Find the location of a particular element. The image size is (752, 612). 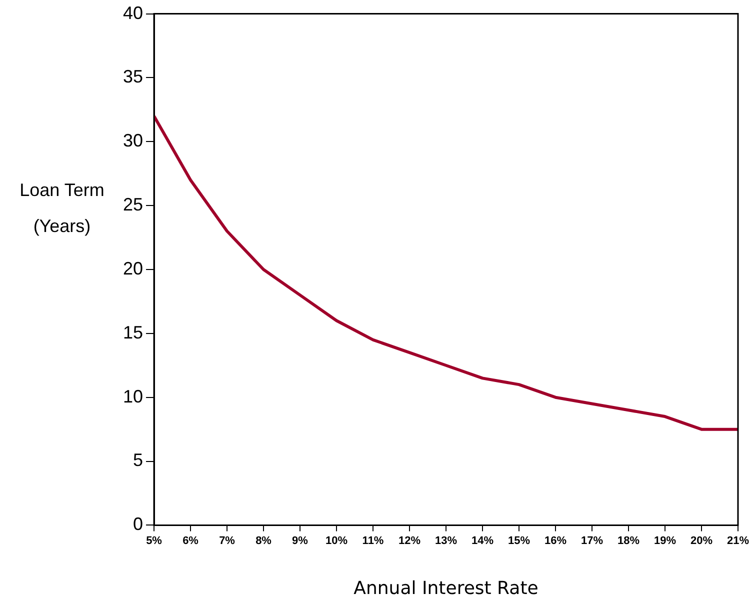

x-tick-label: 6% is located at coordinates (190, 540).